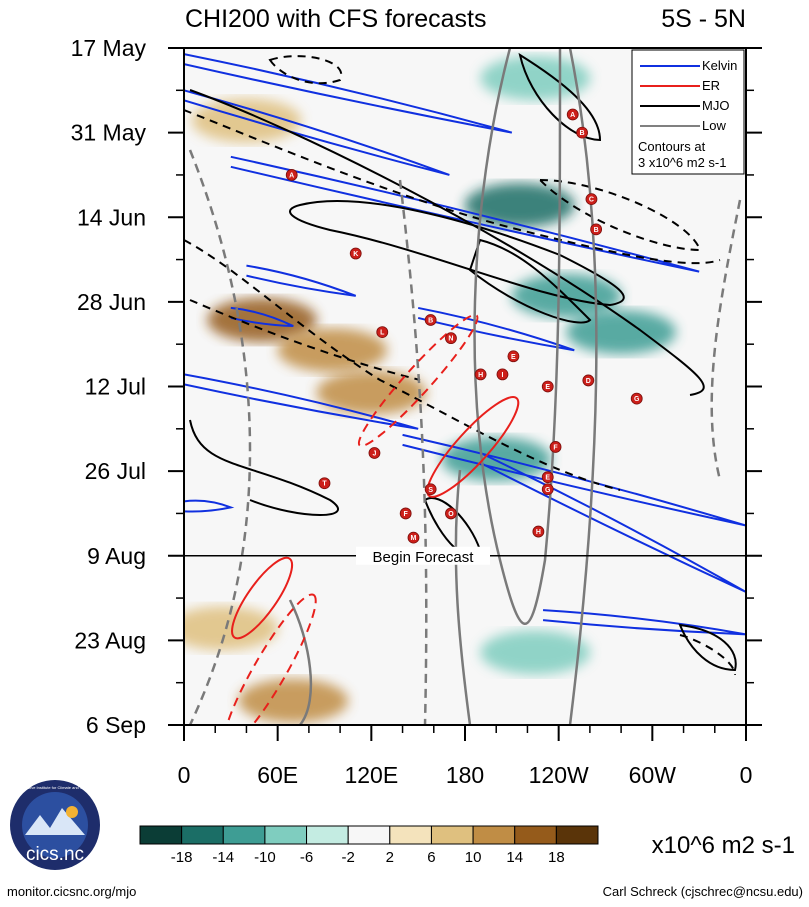 Image resolution: width=809 pixels, height=907 pixels. Describe the element at coordinates (672, 146) in the screenshot. I see `legend-note-line1: Contours at` at that location.